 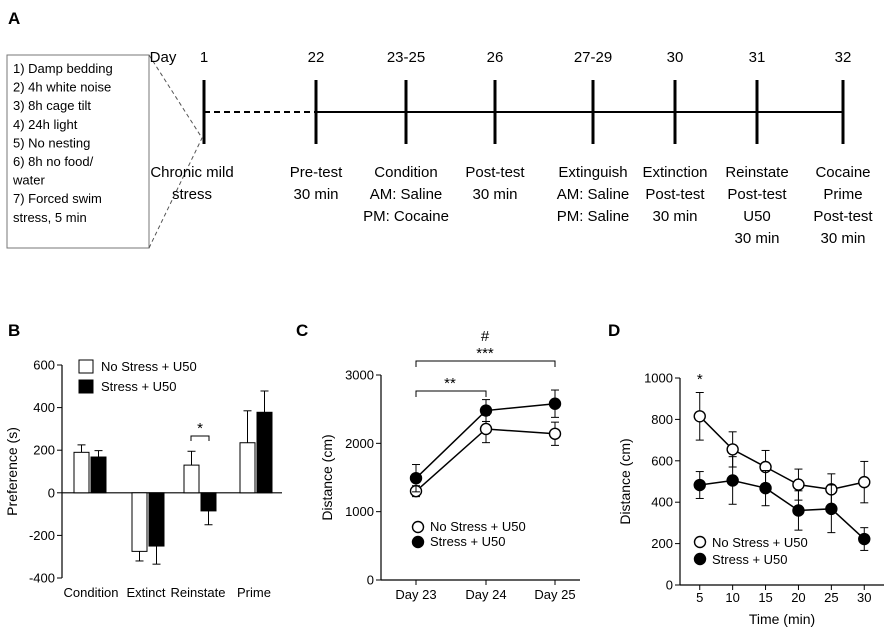 I want to click on significance-marker: #, so click(x=485, y=336).